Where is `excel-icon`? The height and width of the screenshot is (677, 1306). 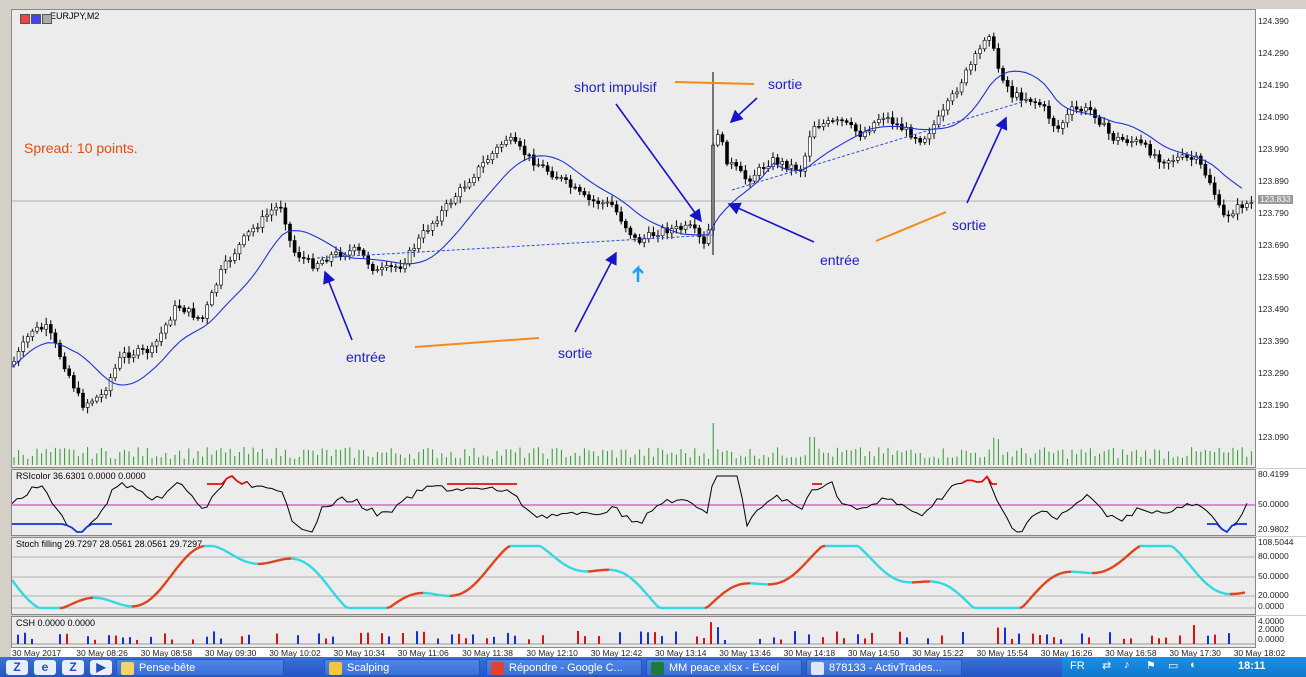
excel-icon is located at coordinates (657, 668).